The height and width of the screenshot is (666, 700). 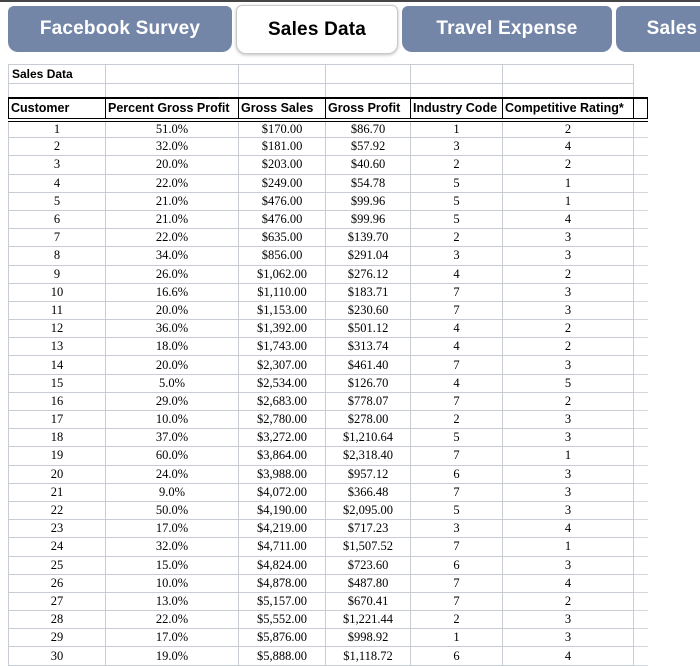 I want to click on cell: 15, so click(x=57, y=383).